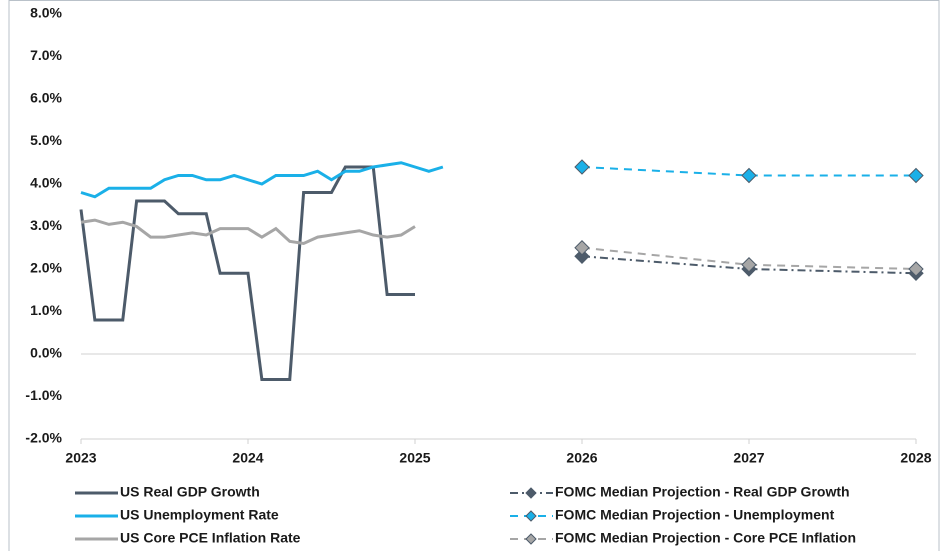  Describe the element at coordinates (43, 438) in the screenshot. I see `y-tick-label: -2.0%` at that location.